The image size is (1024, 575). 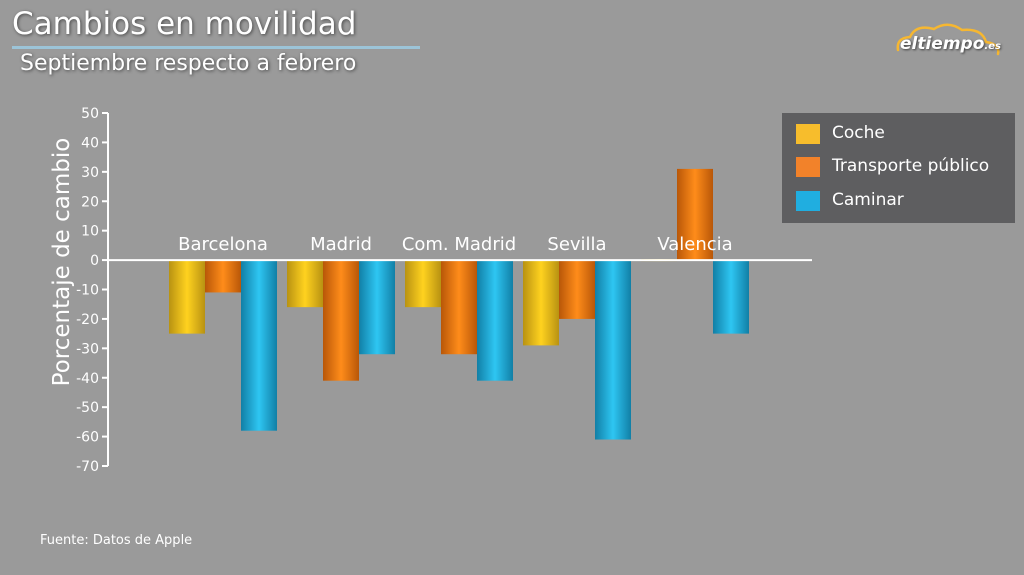 I want to click on legend-swatch-coche, so click(x=808, y=134).